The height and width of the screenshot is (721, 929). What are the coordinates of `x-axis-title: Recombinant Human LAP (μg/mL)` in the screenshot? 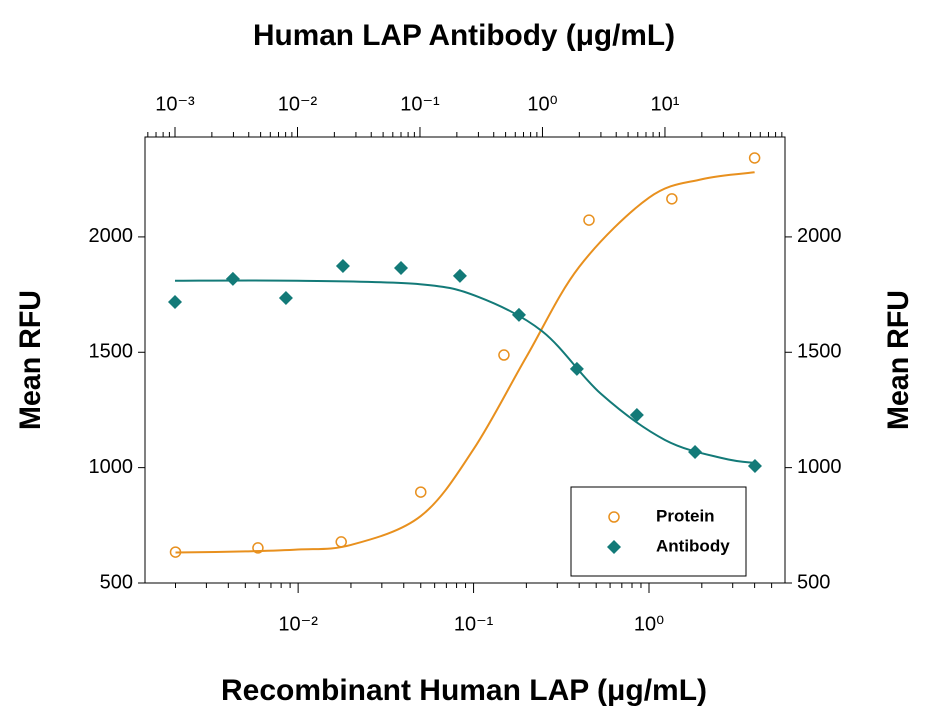 It's located at (464, 690).